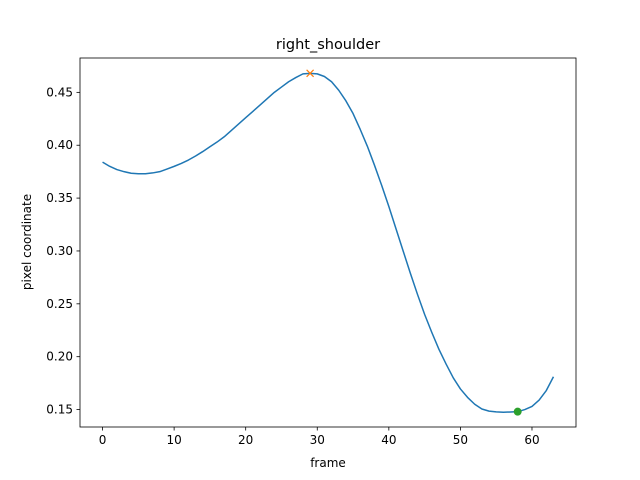 The height and width of the screenshot is (480, 640). Describe the element at coordinates (531, 440) in the screenshot. I see `x-tick-label: 60` at that location.